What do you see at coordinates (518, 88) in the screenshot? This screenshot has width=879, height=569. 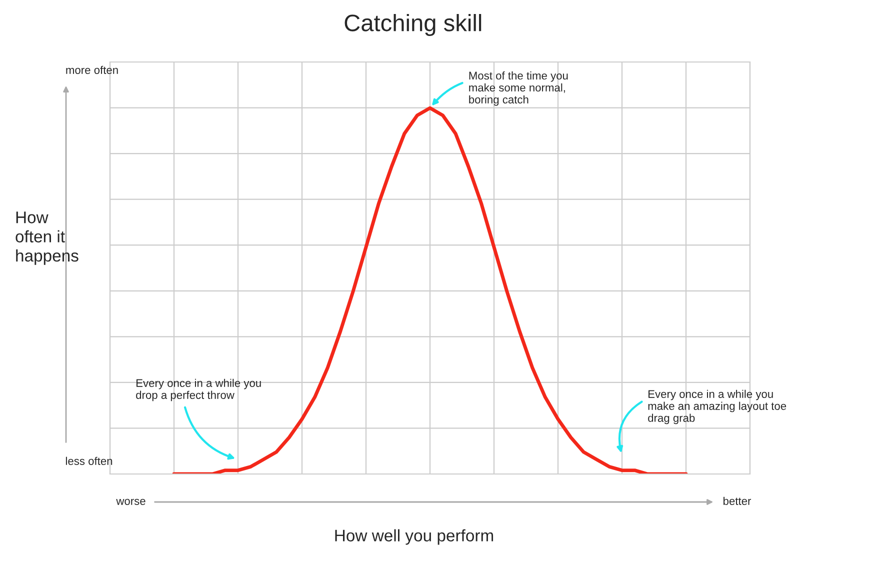 I see `text: Most of the time you make some normal, boring catch` at bounding box center [518, 88].